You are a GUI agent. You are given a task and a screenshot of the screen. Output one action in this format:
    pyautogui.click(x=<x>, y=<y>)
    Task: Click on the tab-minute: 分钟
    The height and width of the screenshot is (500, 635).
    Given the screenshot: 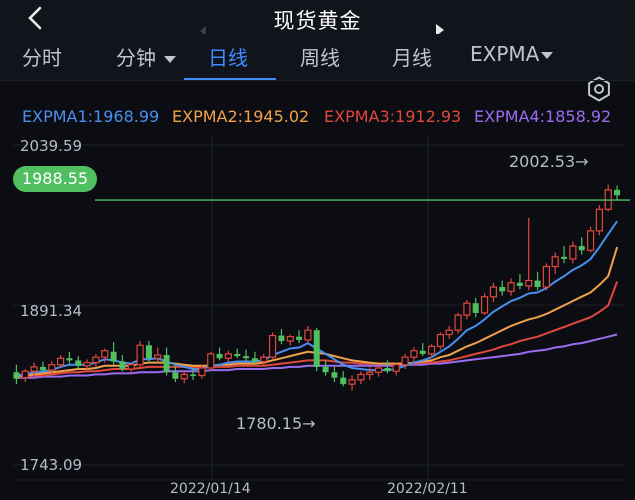 What is the action you would take?
    pyautogui.click(x=146, y=56)
    